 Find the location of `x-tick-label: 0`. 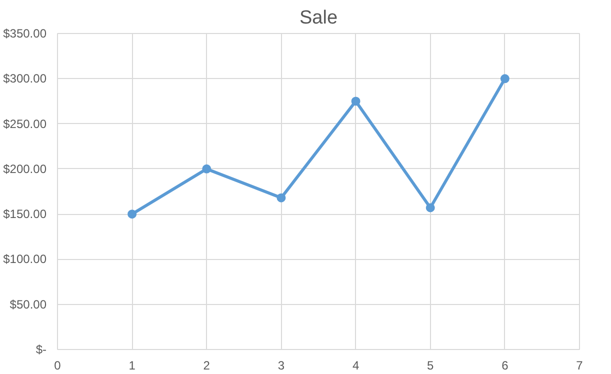

x-tick-label: 0 is located at coordinates (58, 365).